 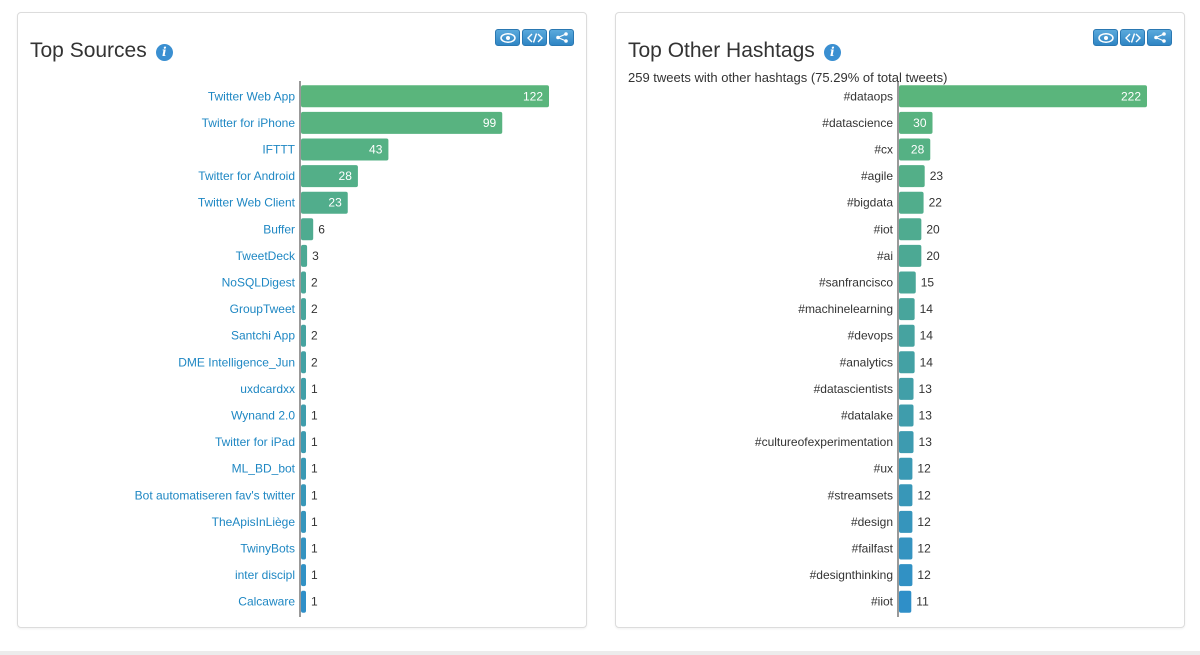 I want to click on value-label: 12, so click(x=924, y=522).